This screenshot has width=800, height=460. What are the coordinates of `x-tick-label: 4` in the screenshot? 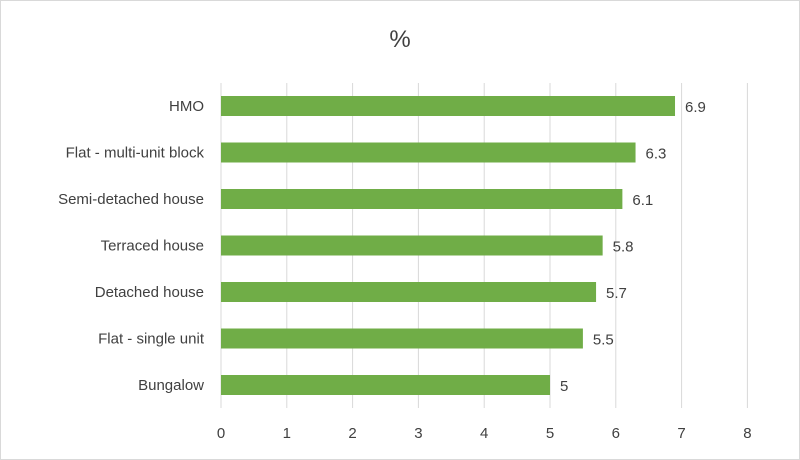 It's located at (484, 433).